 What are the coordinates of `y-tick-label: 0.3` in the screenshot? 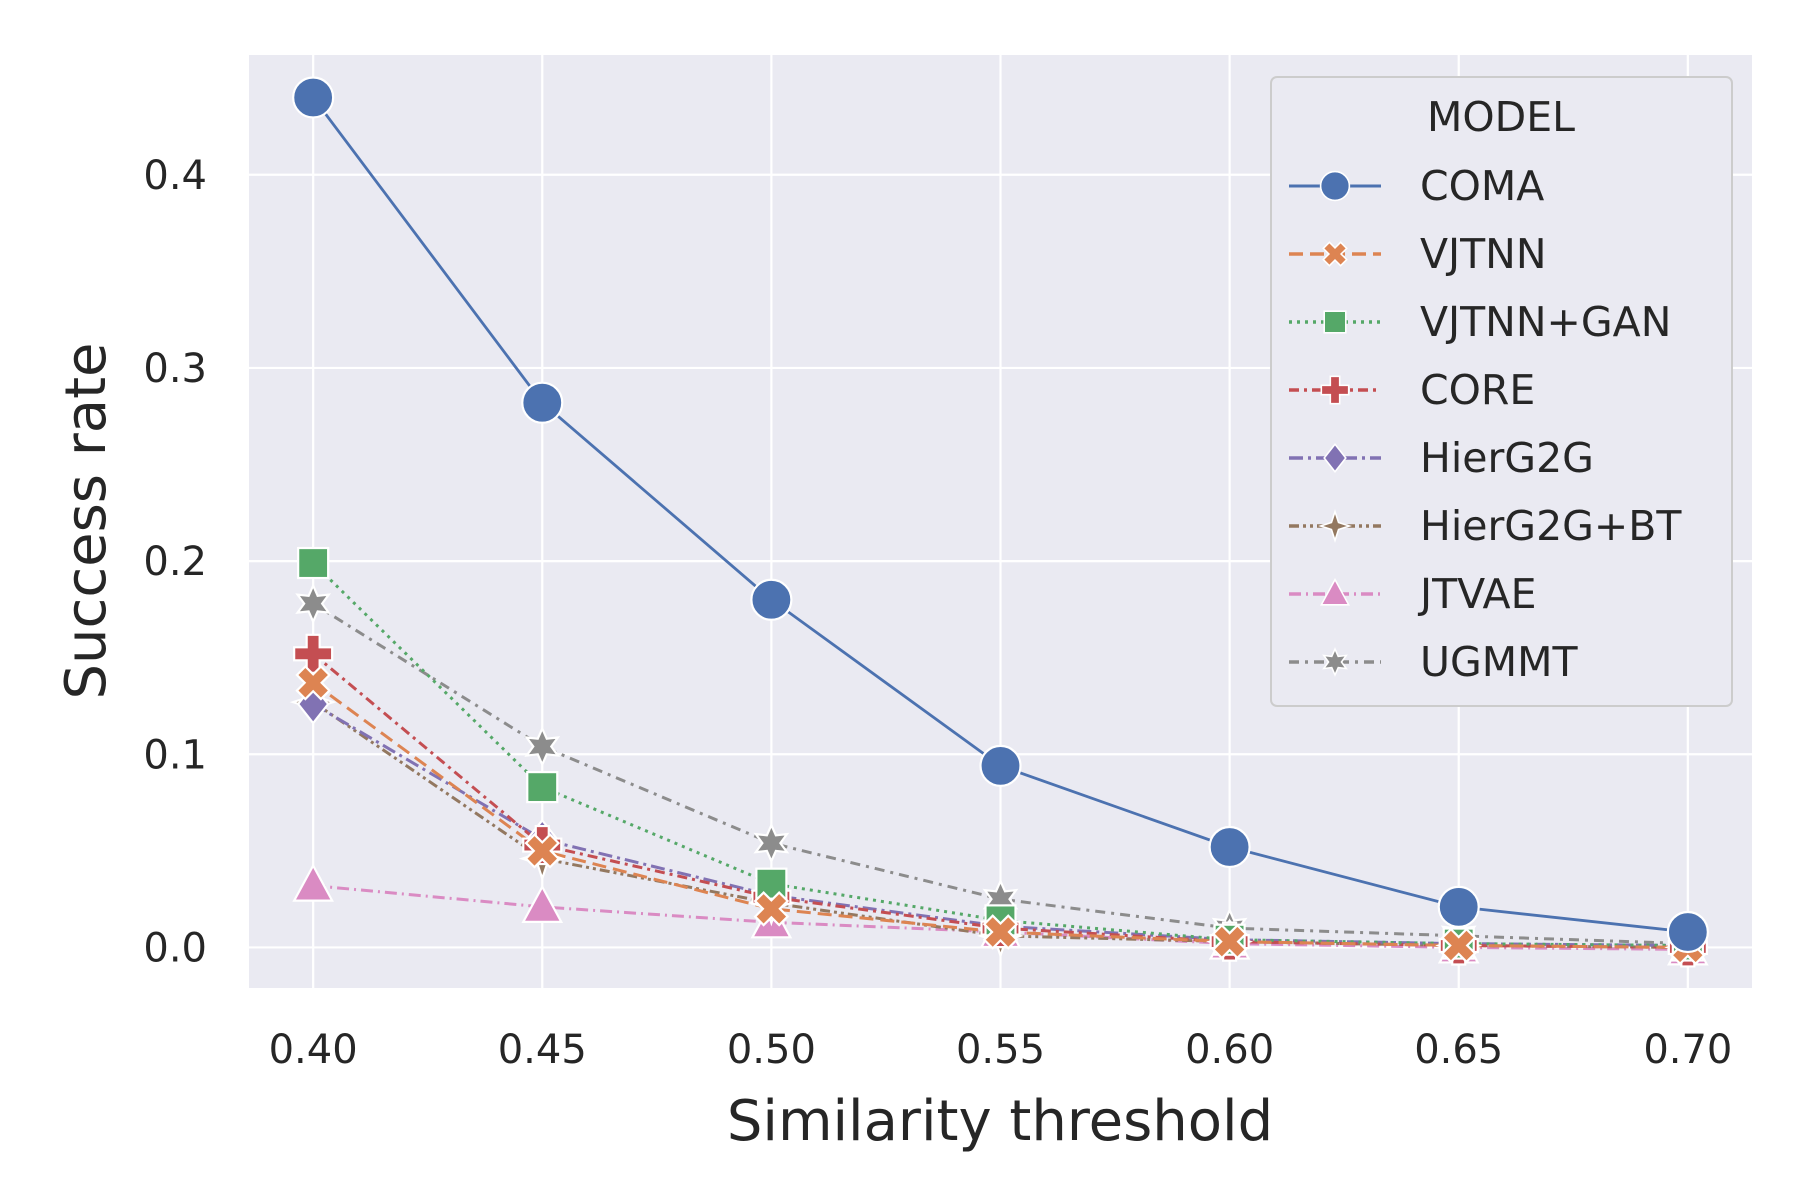 It's located at (175, 369).